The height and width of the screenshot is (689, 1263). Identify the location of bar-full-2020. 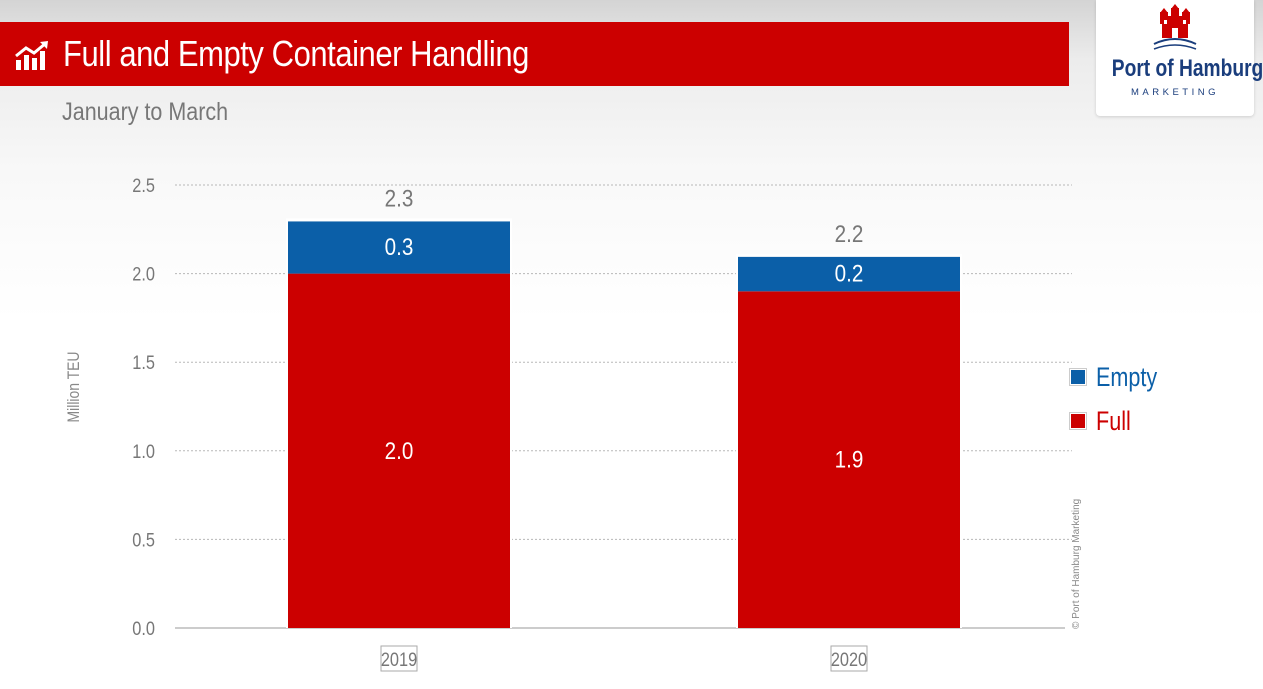
(849, 459).